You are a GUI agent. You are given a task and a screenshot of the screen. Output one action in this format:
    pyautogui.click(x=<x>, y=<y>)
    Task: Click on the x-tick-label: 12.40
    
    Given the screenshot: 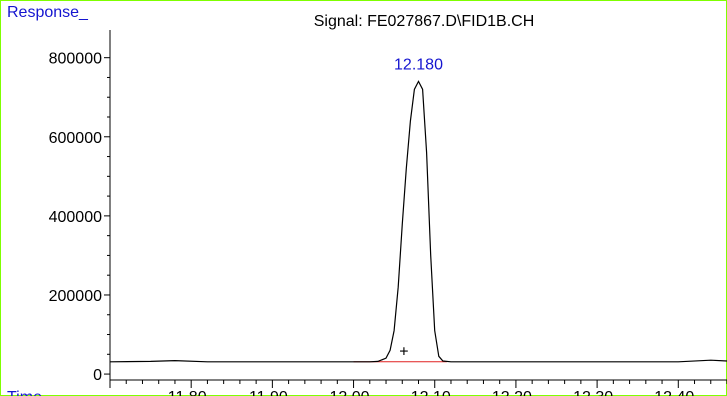 What is the action you would take?
    pyautogui.click(x=674, y=392)
    